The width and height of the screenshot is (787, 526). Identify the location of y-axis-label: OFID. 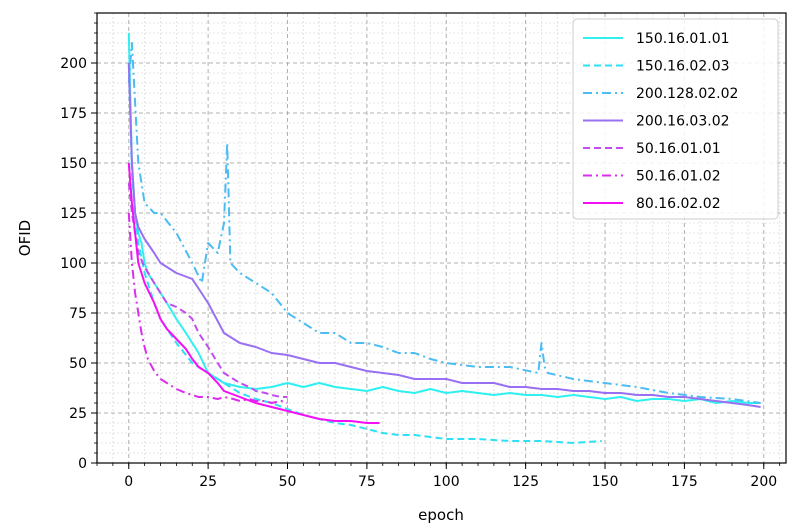
(25, 238).